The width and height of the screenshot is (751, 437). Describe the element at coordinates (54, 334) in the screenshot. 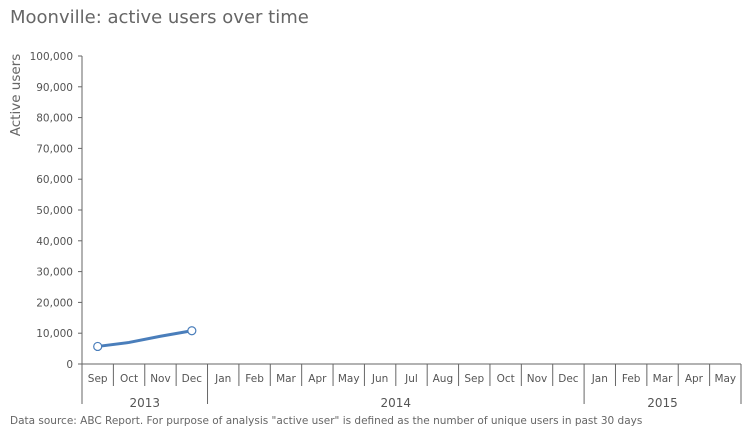

I see `y-tick-label: 10,000` at that location.